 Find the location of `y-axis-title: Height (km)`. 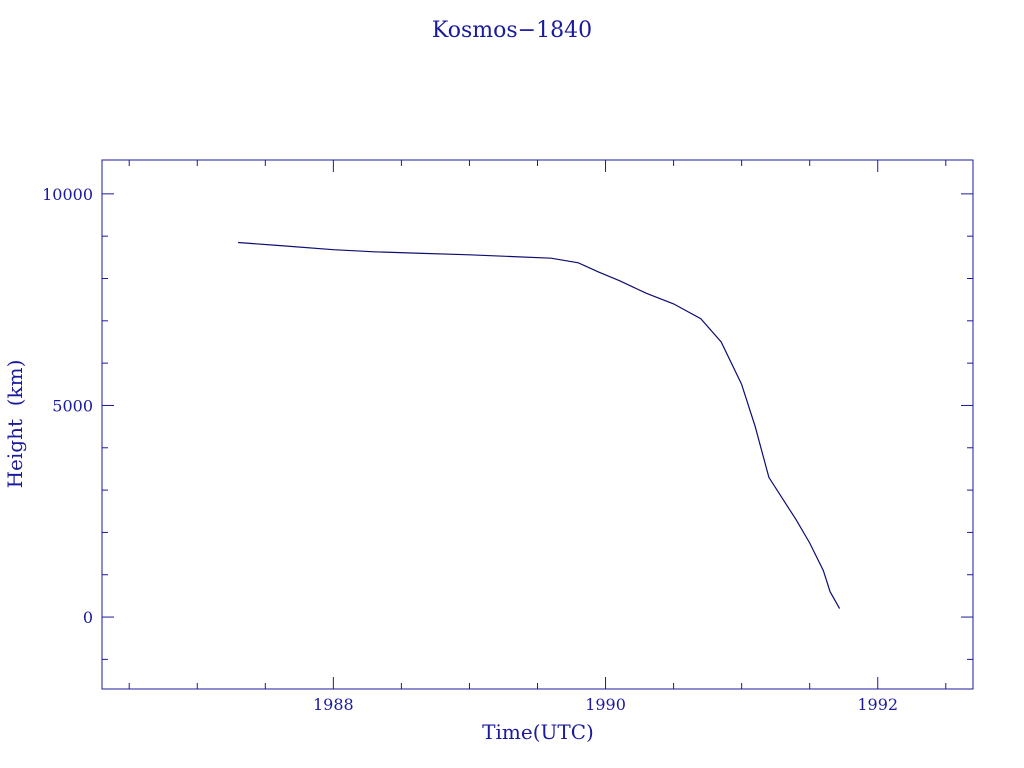

y-axis-title: Height (km) is located at coordinates (15, 424).